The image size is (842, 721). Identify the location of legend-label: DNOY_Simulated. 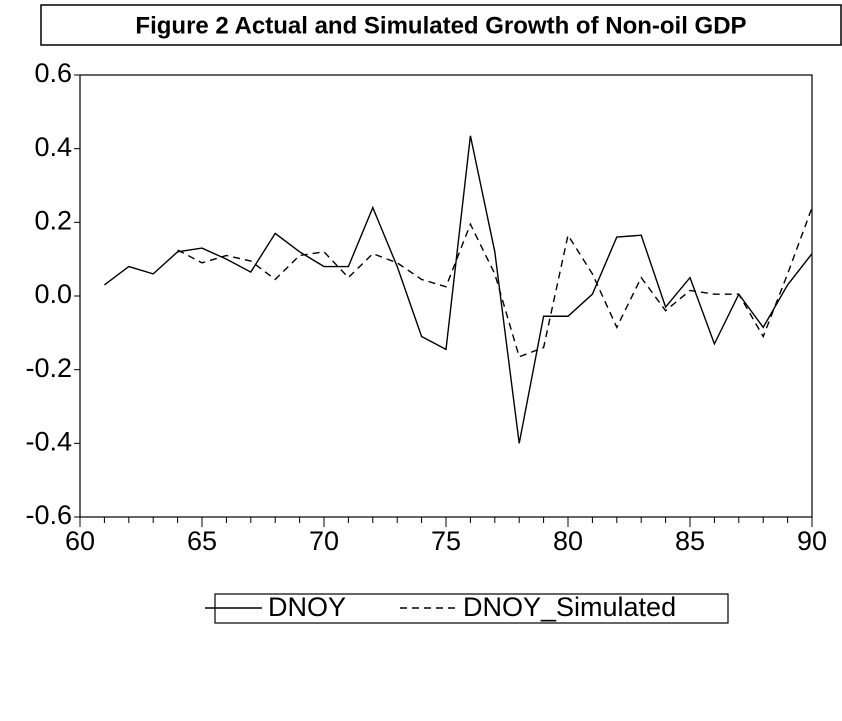
(569, 607).